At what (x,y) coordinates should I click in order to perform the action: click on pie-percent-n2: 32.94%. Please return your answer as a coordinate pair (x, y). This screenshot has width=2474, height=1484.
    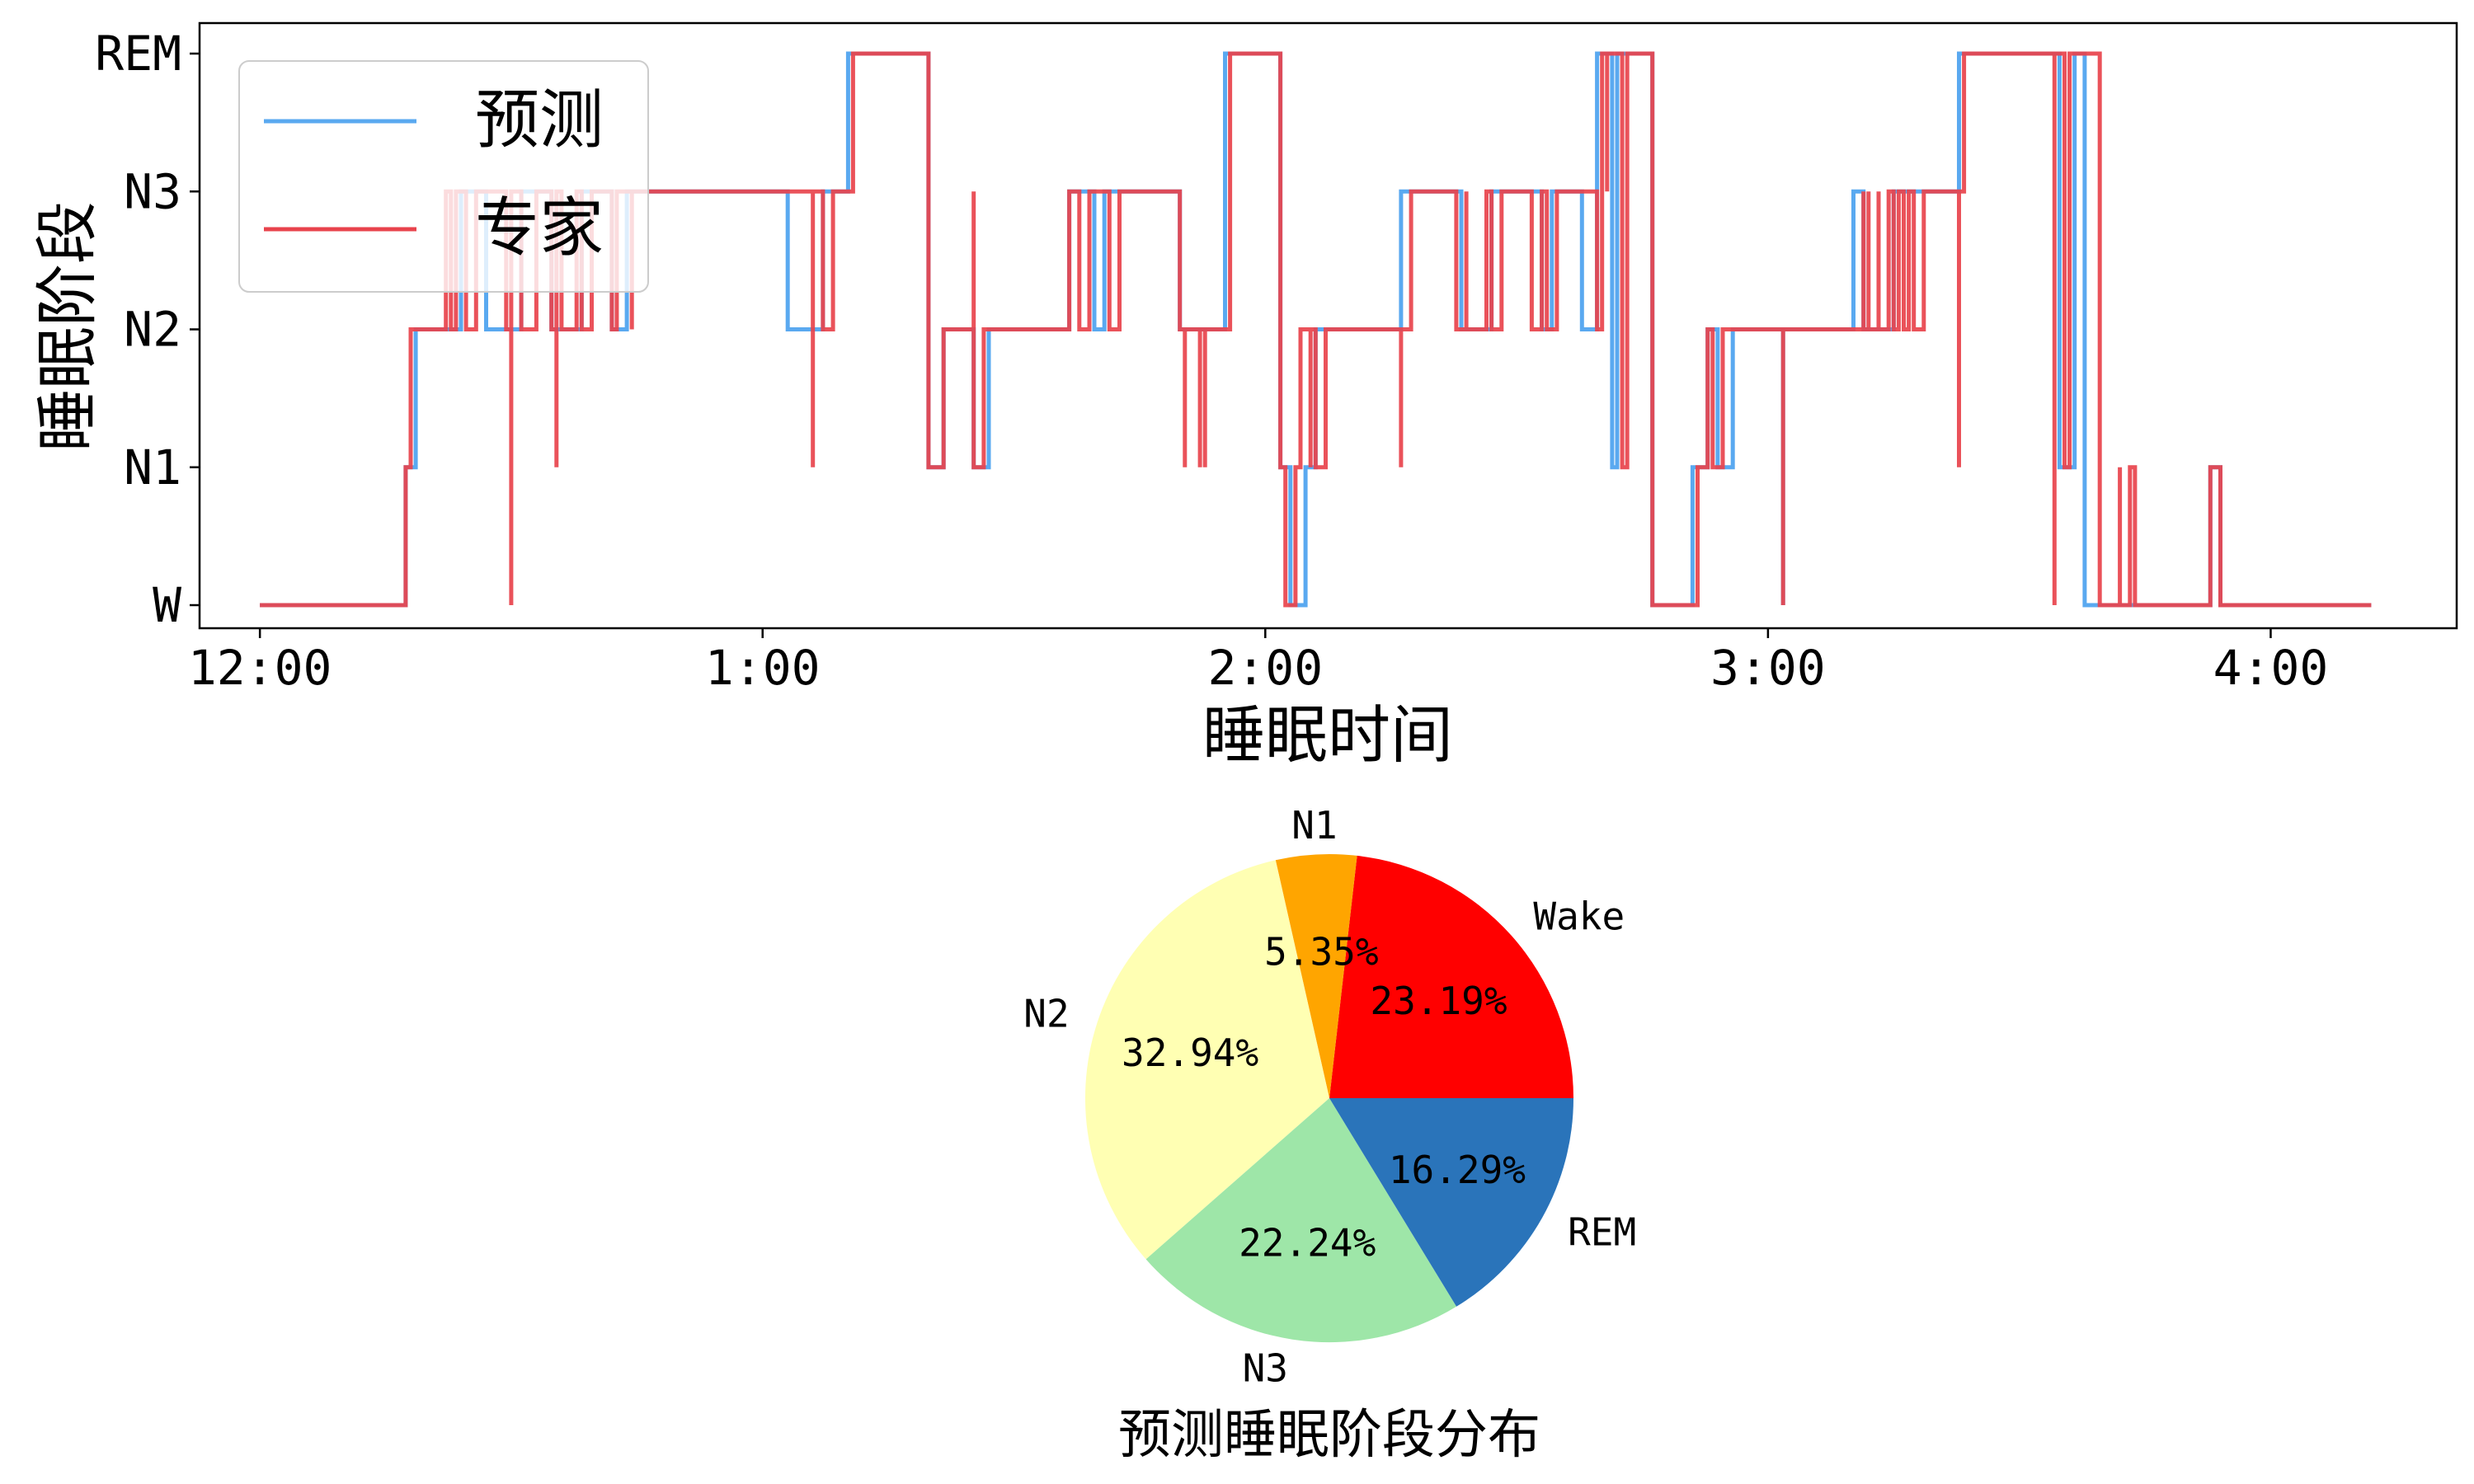
    Looking at the image, I should click on (1190, 1053).